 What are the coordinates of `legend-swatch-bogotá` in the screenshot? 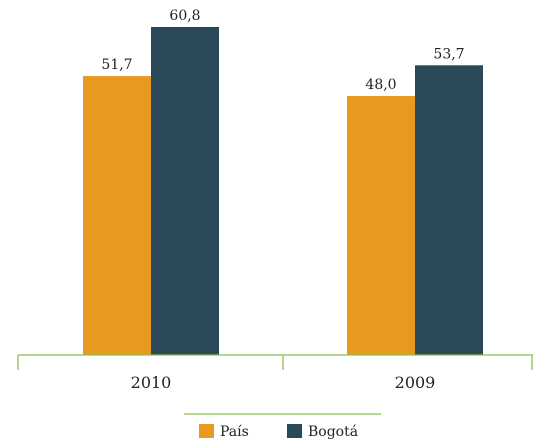 It's located at (294, 431).